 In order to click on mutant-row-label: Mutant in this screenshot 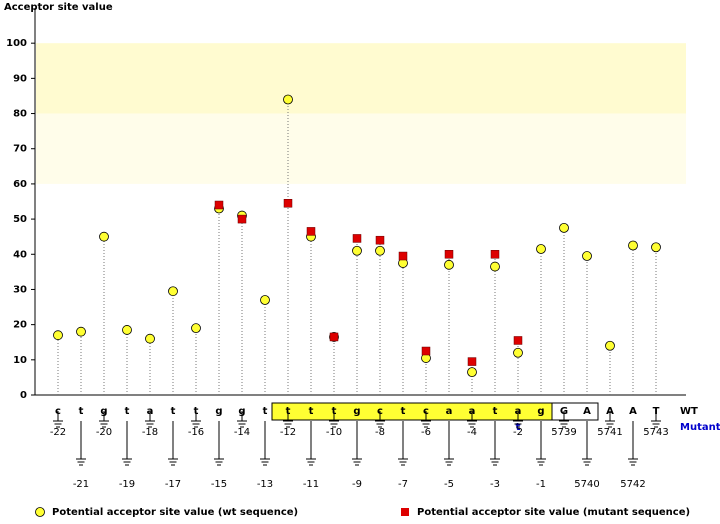, I will do `click(700, 427)`.